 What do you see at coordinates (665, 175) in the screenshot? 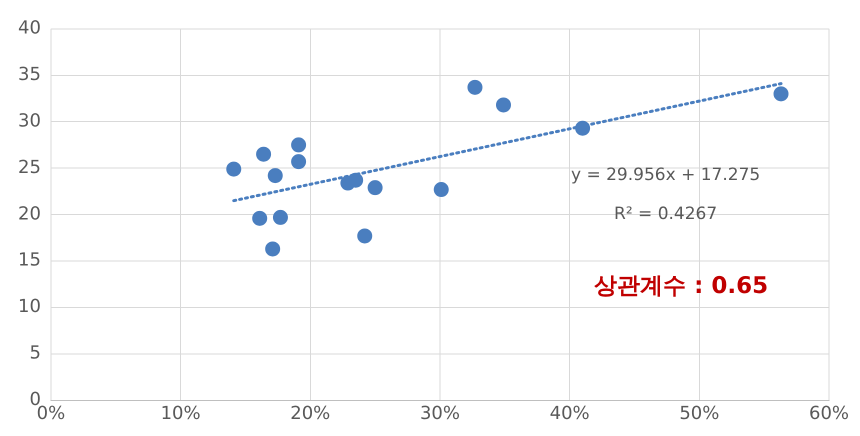
I see `annotation: y = 29.956x + 17.275` at bounding box center [665, 175].